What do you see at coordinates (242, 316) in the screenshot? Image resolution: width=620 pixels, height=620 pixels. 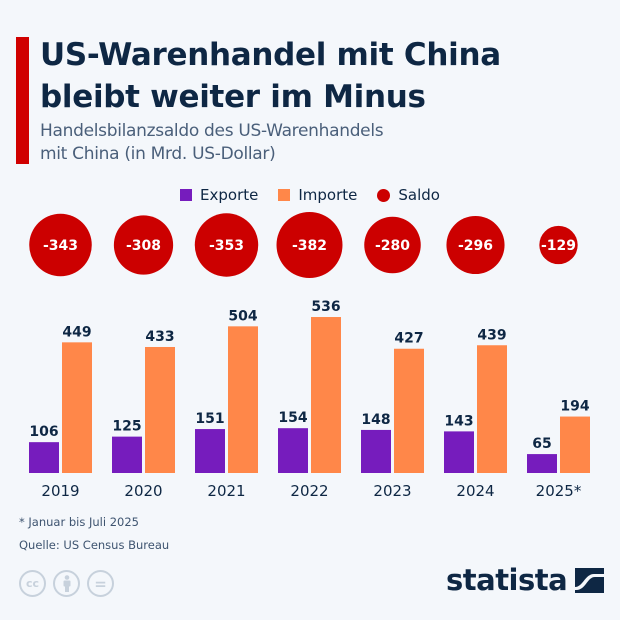 I see `label-importe: 504` at bounding box center [242, 316].